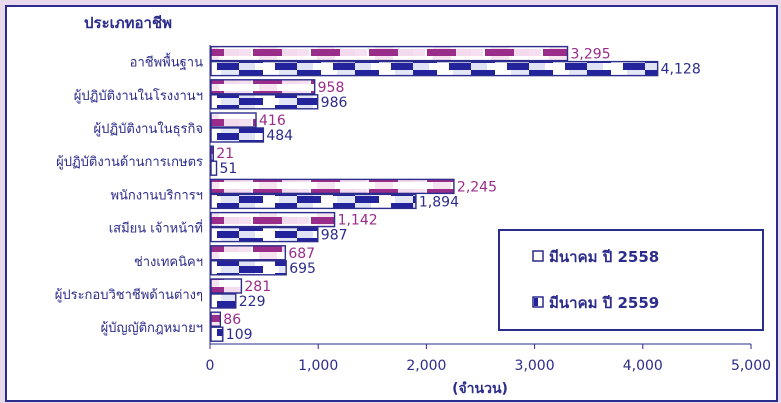 The height and width of the screenshot is (403, 781). I want to click on x-tick-label: 5,000, so click(751, 366).